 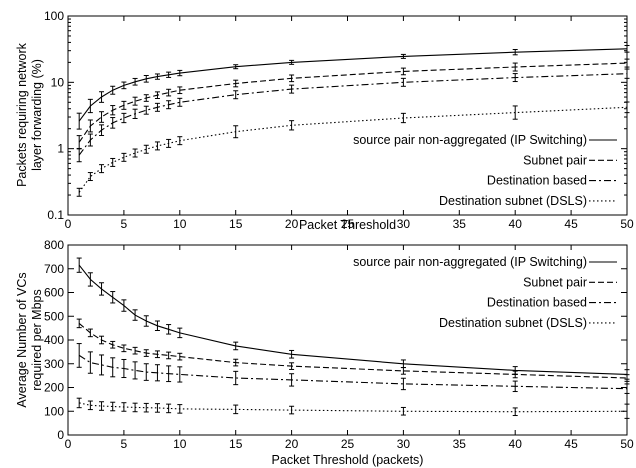 What do you see at coordinates (54, 269) in the screenshot?
I see `y-tick-label: 700` at bounding box center [54, 269].